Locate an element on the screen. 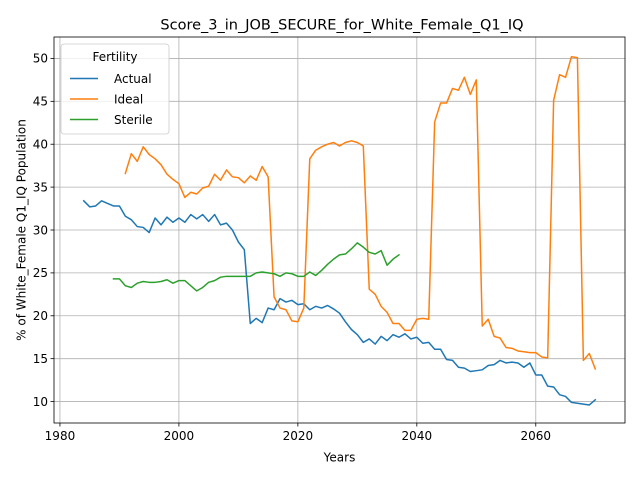  y-axis-ticks: 10 15 20 25 30 35 40 45 50 is located at coordinates (43, 230).